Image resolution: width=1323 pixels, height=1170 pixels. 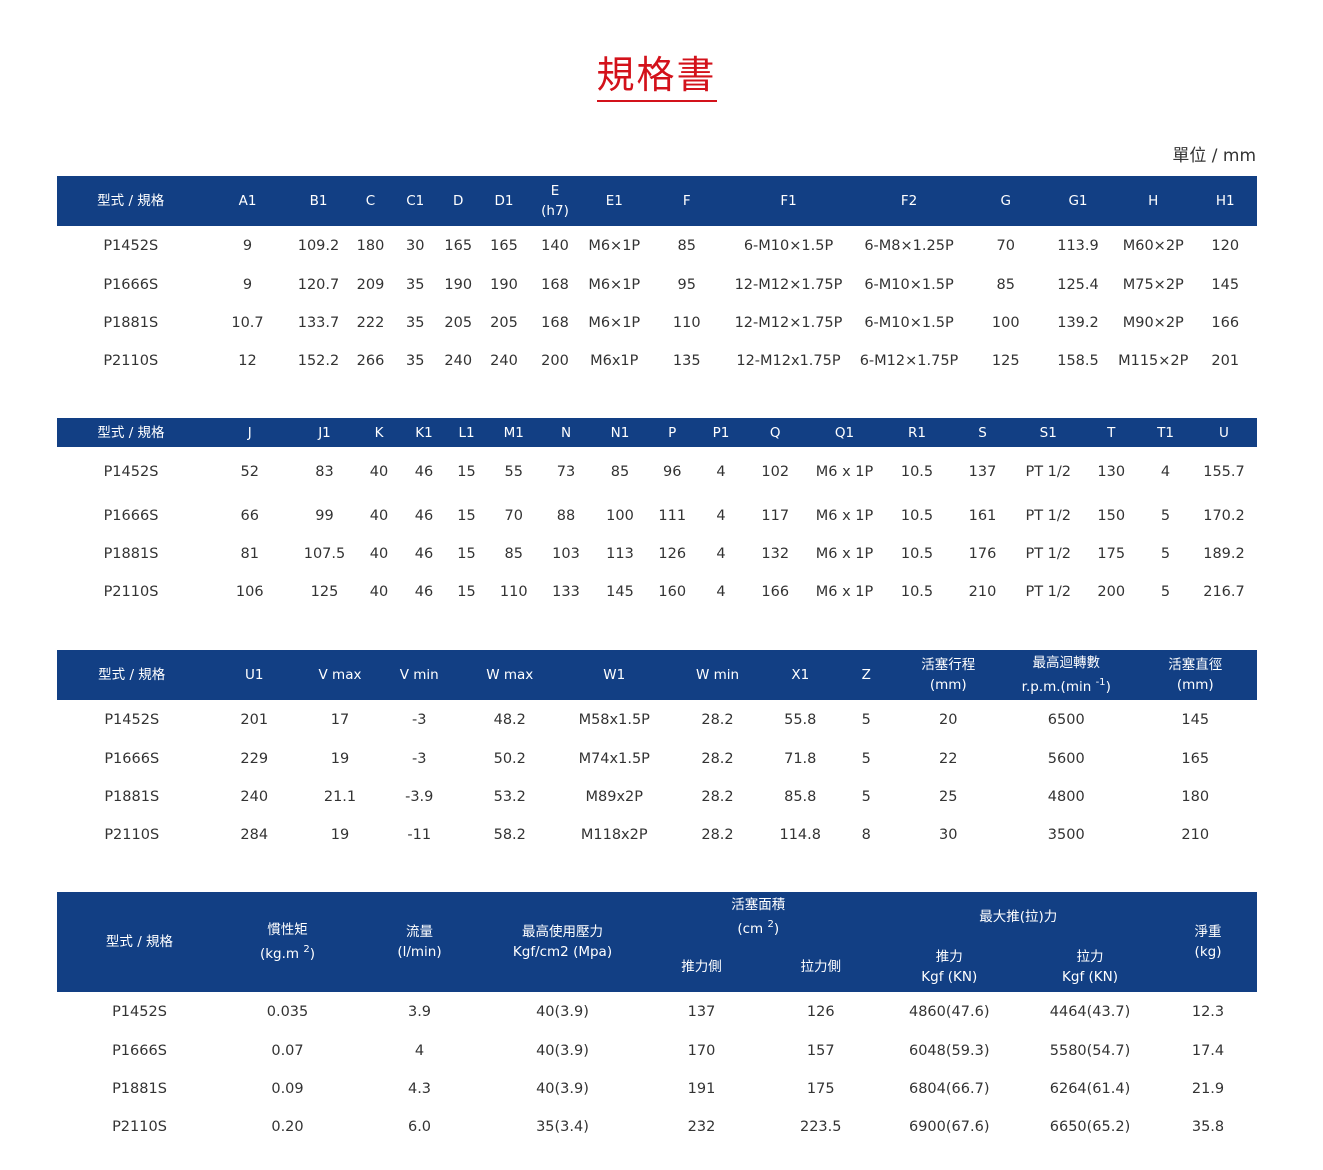 What do you see at coordinates (701, 1127) in the screenshot?
I see `value-cell: 232` at bounding box center [701, 1127].